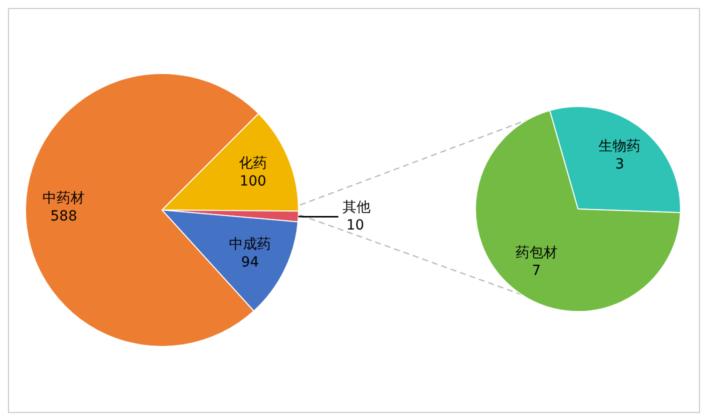 This screenshot has width=706, height=419. I want to click on slice-label: 其他, so click(356, 207).